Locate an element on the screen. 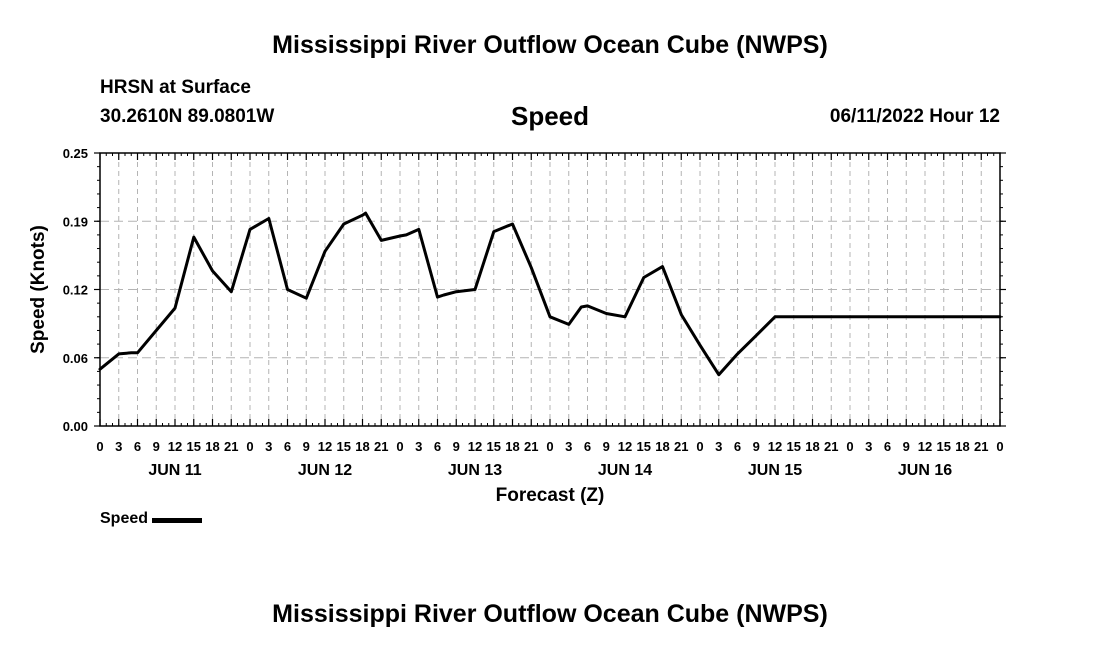 The width and height of the screenshot is (1100, 650). day-label: JUN 13 is located at coordinates (475, 470).